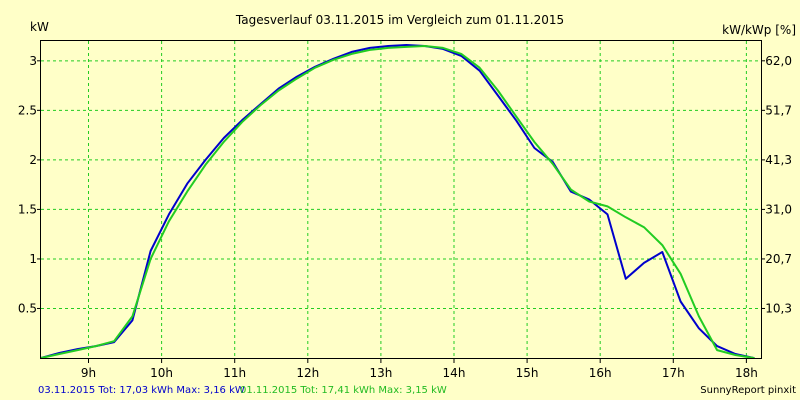 The image size is (800, 400). Describe the element at coordinates (343, 390) in the screenshot. I see `footer-series-2-summary: 01.11.2015 Tot: 17,41 kWh Max: 3,15 kW` at that location.